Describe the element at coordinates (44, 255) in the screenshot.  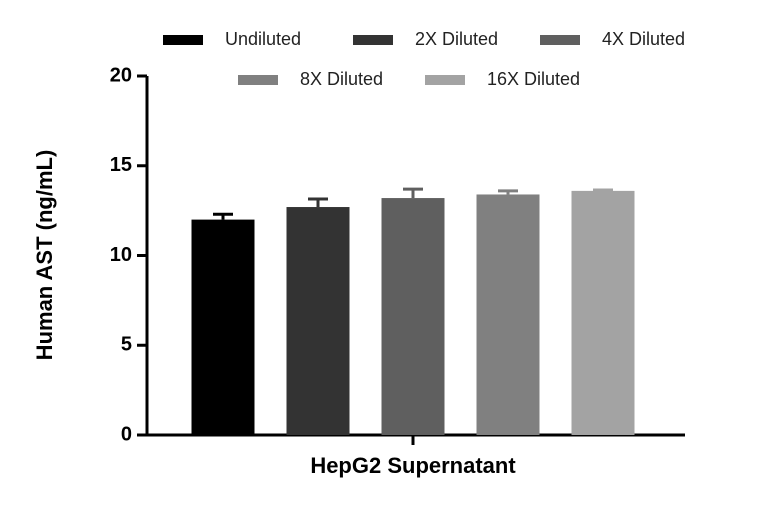
I see `y-axis-label: Human AST (ng/mL)` at that location.